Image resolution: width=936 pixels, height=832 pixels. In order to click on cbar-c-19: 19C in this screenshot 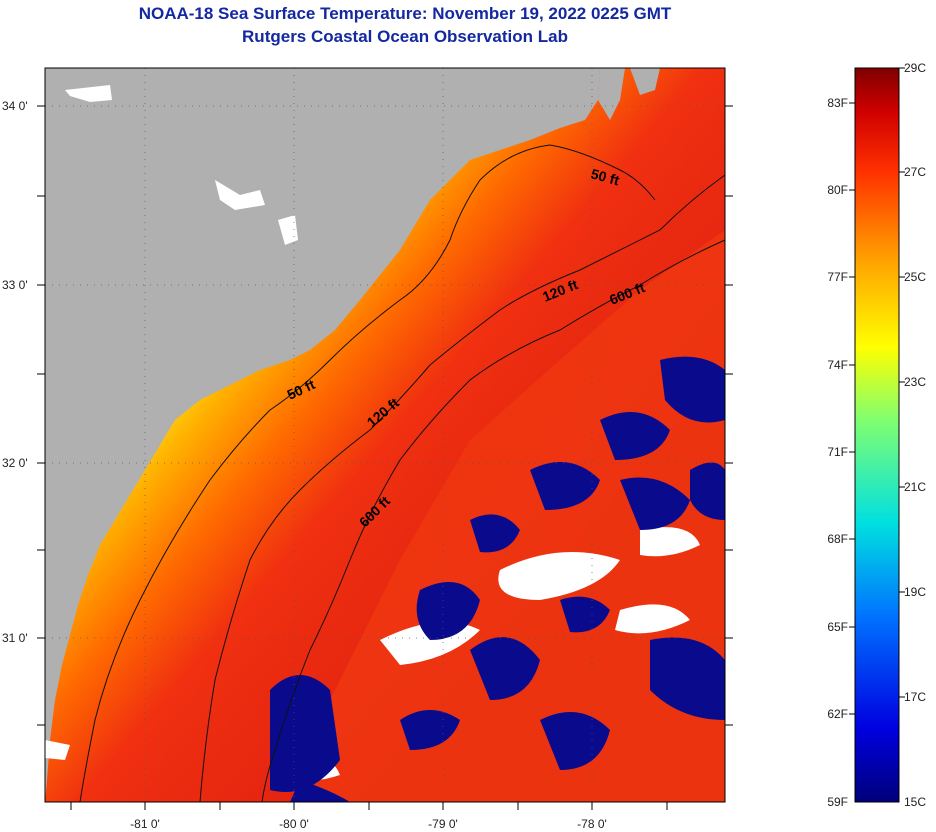, I will do `click(915, 592)`.